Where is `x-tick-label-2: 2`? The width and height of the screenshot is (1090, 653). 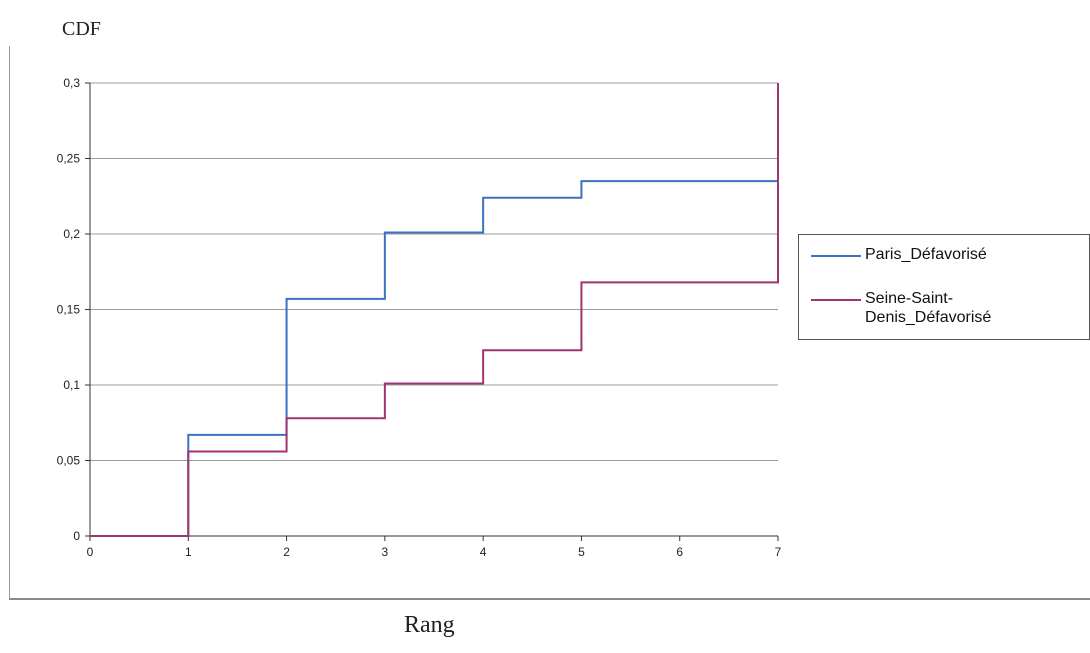 x-tick-label-2: 2 is located at coordinates (286, 552).